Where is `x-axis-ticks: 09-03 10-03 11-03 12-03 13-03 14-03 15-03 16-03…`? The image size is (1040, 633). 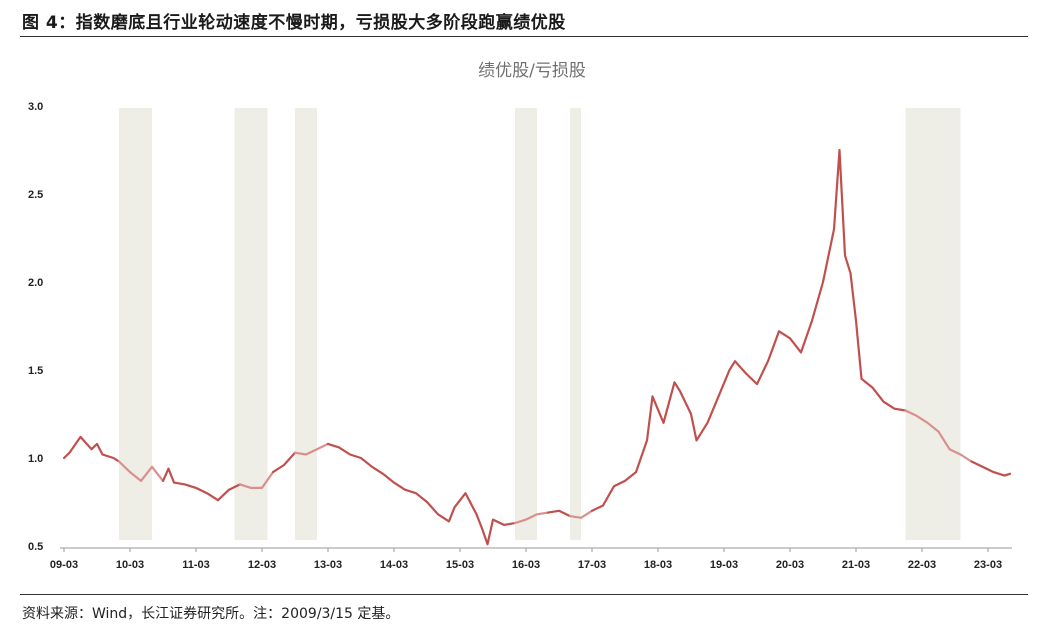 x-axis-ticks: 09-03 10-03 11-03 12-03 13-03 14-03 15-03 16-03… is located at coordinates (526, 559).